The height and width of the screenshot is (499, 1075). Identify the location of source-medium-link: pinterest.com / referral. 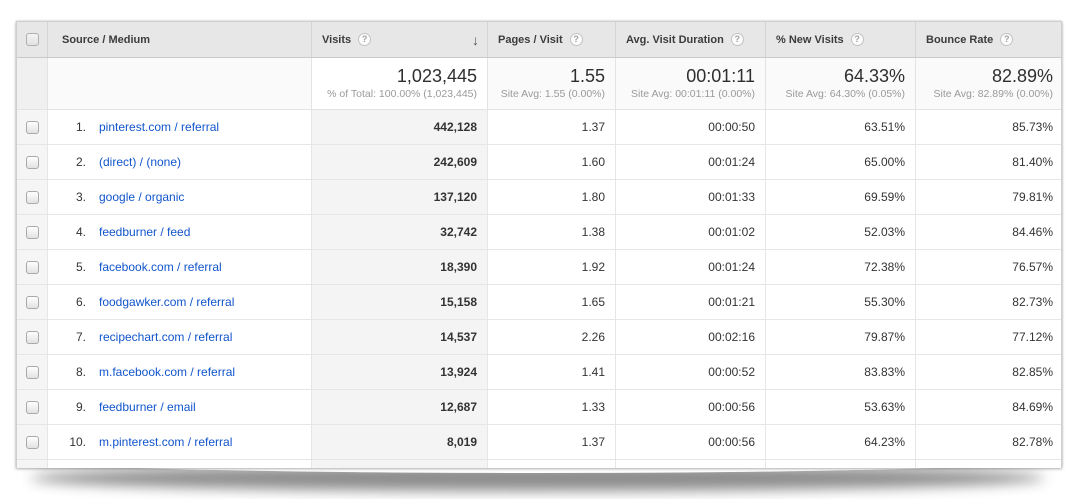
(159, 127).